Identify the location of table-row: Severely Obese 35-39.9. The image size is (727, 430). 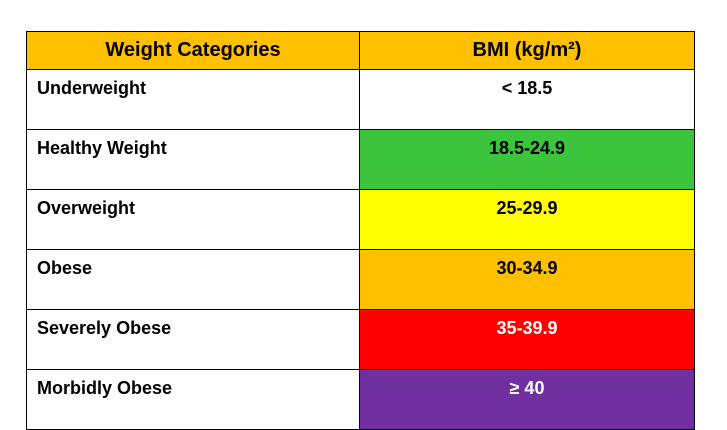
(360, 339).